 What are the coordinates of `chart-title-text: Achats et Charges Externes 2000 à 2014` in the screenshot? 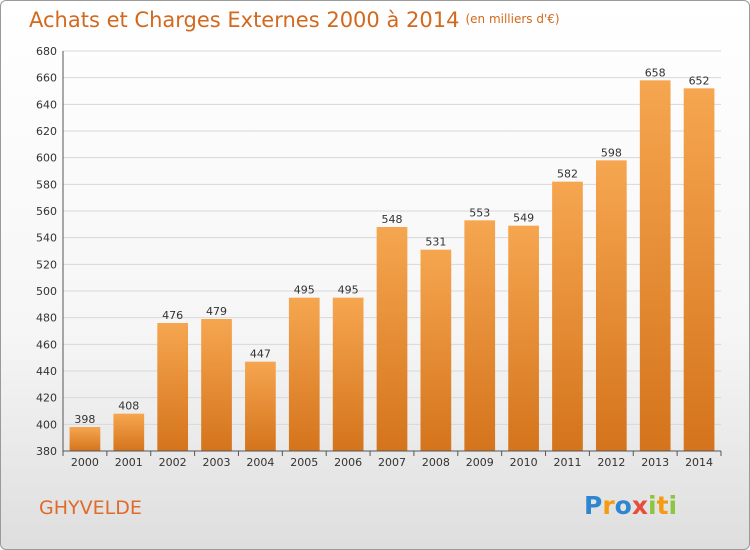 It's located at (244, 20).